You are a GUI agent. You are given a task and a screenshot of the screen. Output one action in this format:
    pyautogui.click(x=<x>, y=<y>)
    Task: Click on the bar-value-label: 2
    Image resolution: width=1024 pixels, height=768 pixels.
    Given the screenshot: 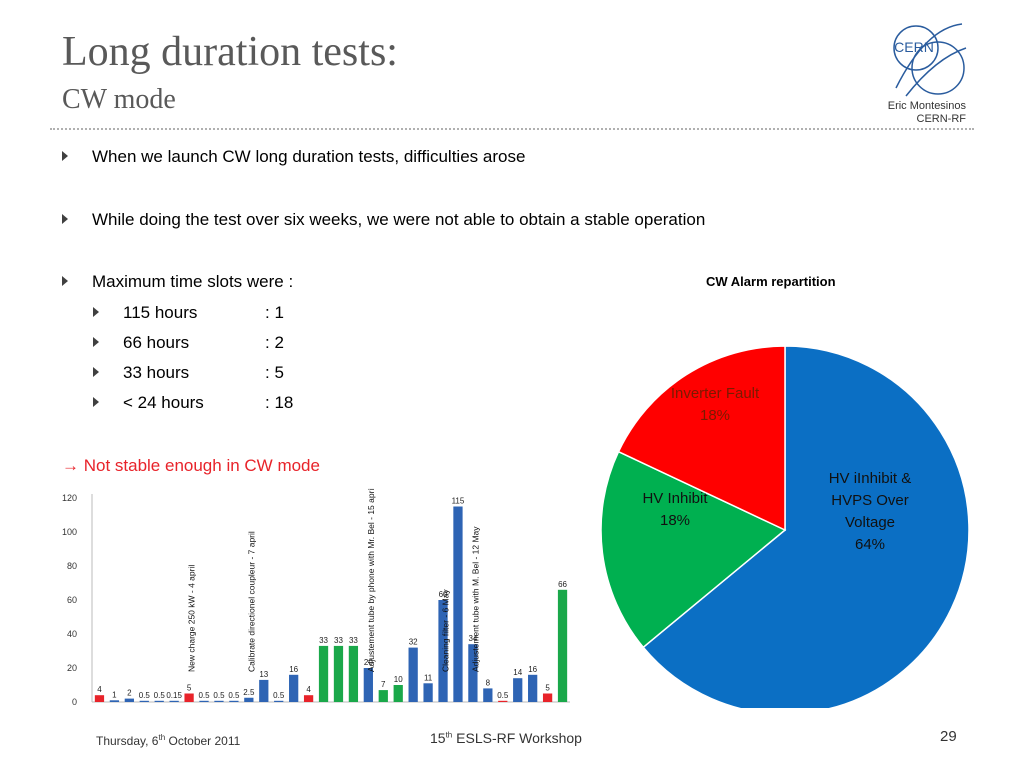 What is the action you would take?
    pyautogui.click(x=129, y=693)
    